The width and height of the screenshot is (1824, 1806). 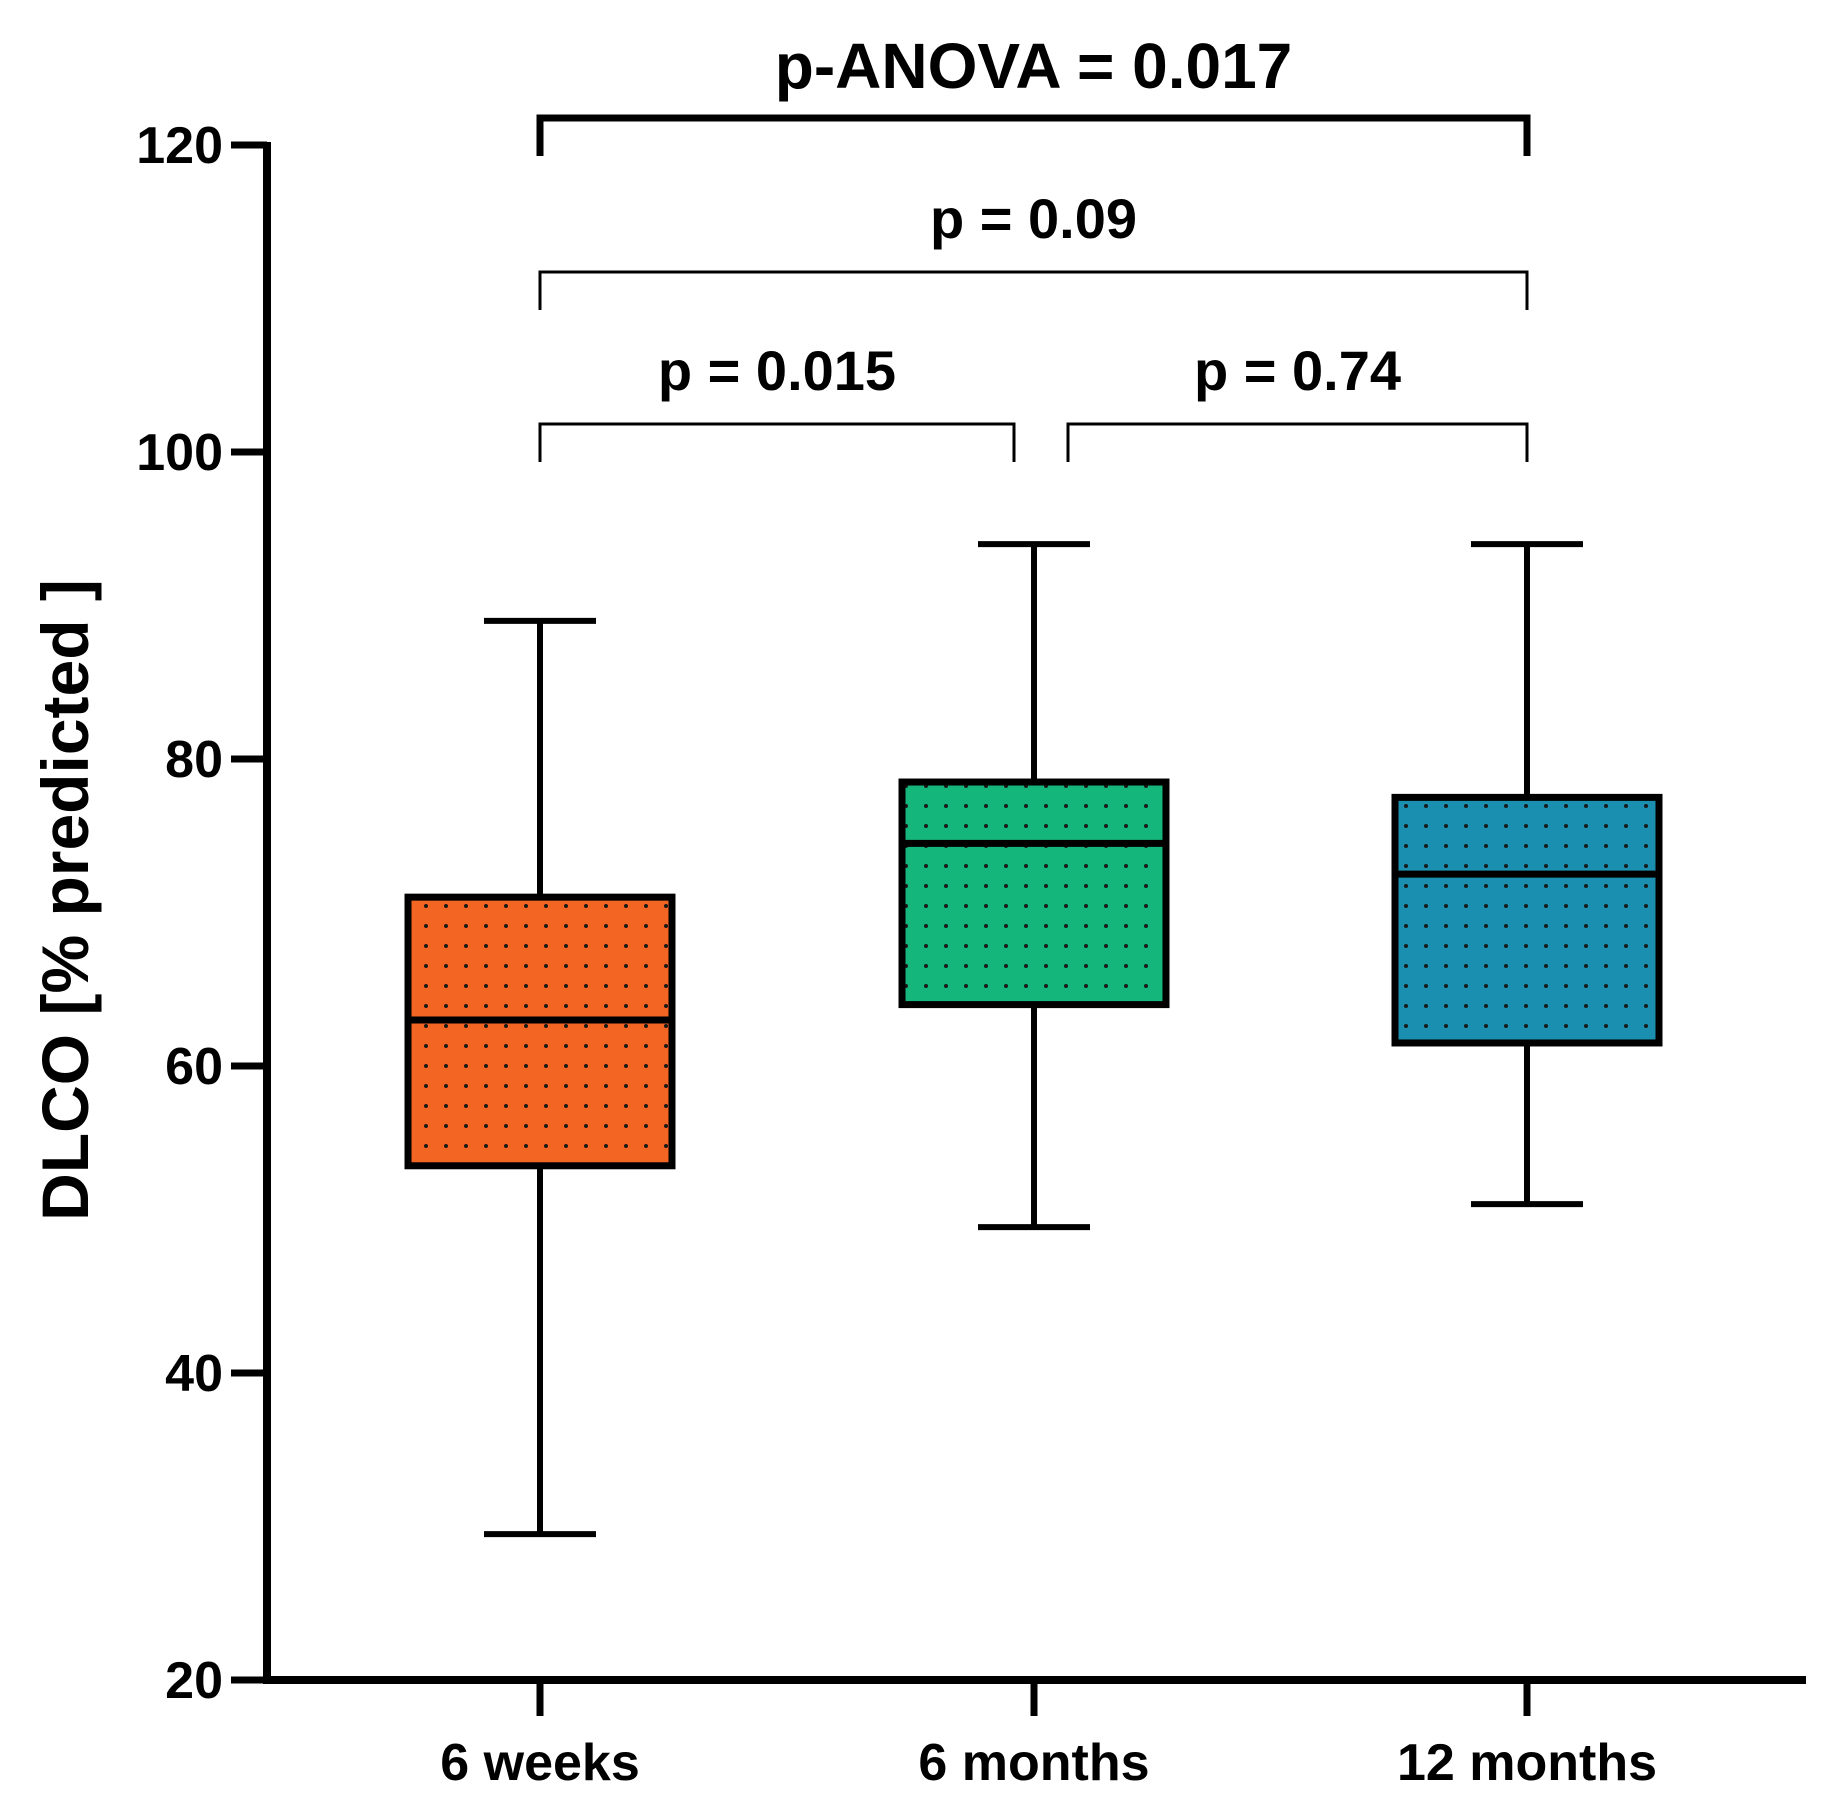 I want to click on p-value-label: p = 0.015, so click(x=777, y=370).